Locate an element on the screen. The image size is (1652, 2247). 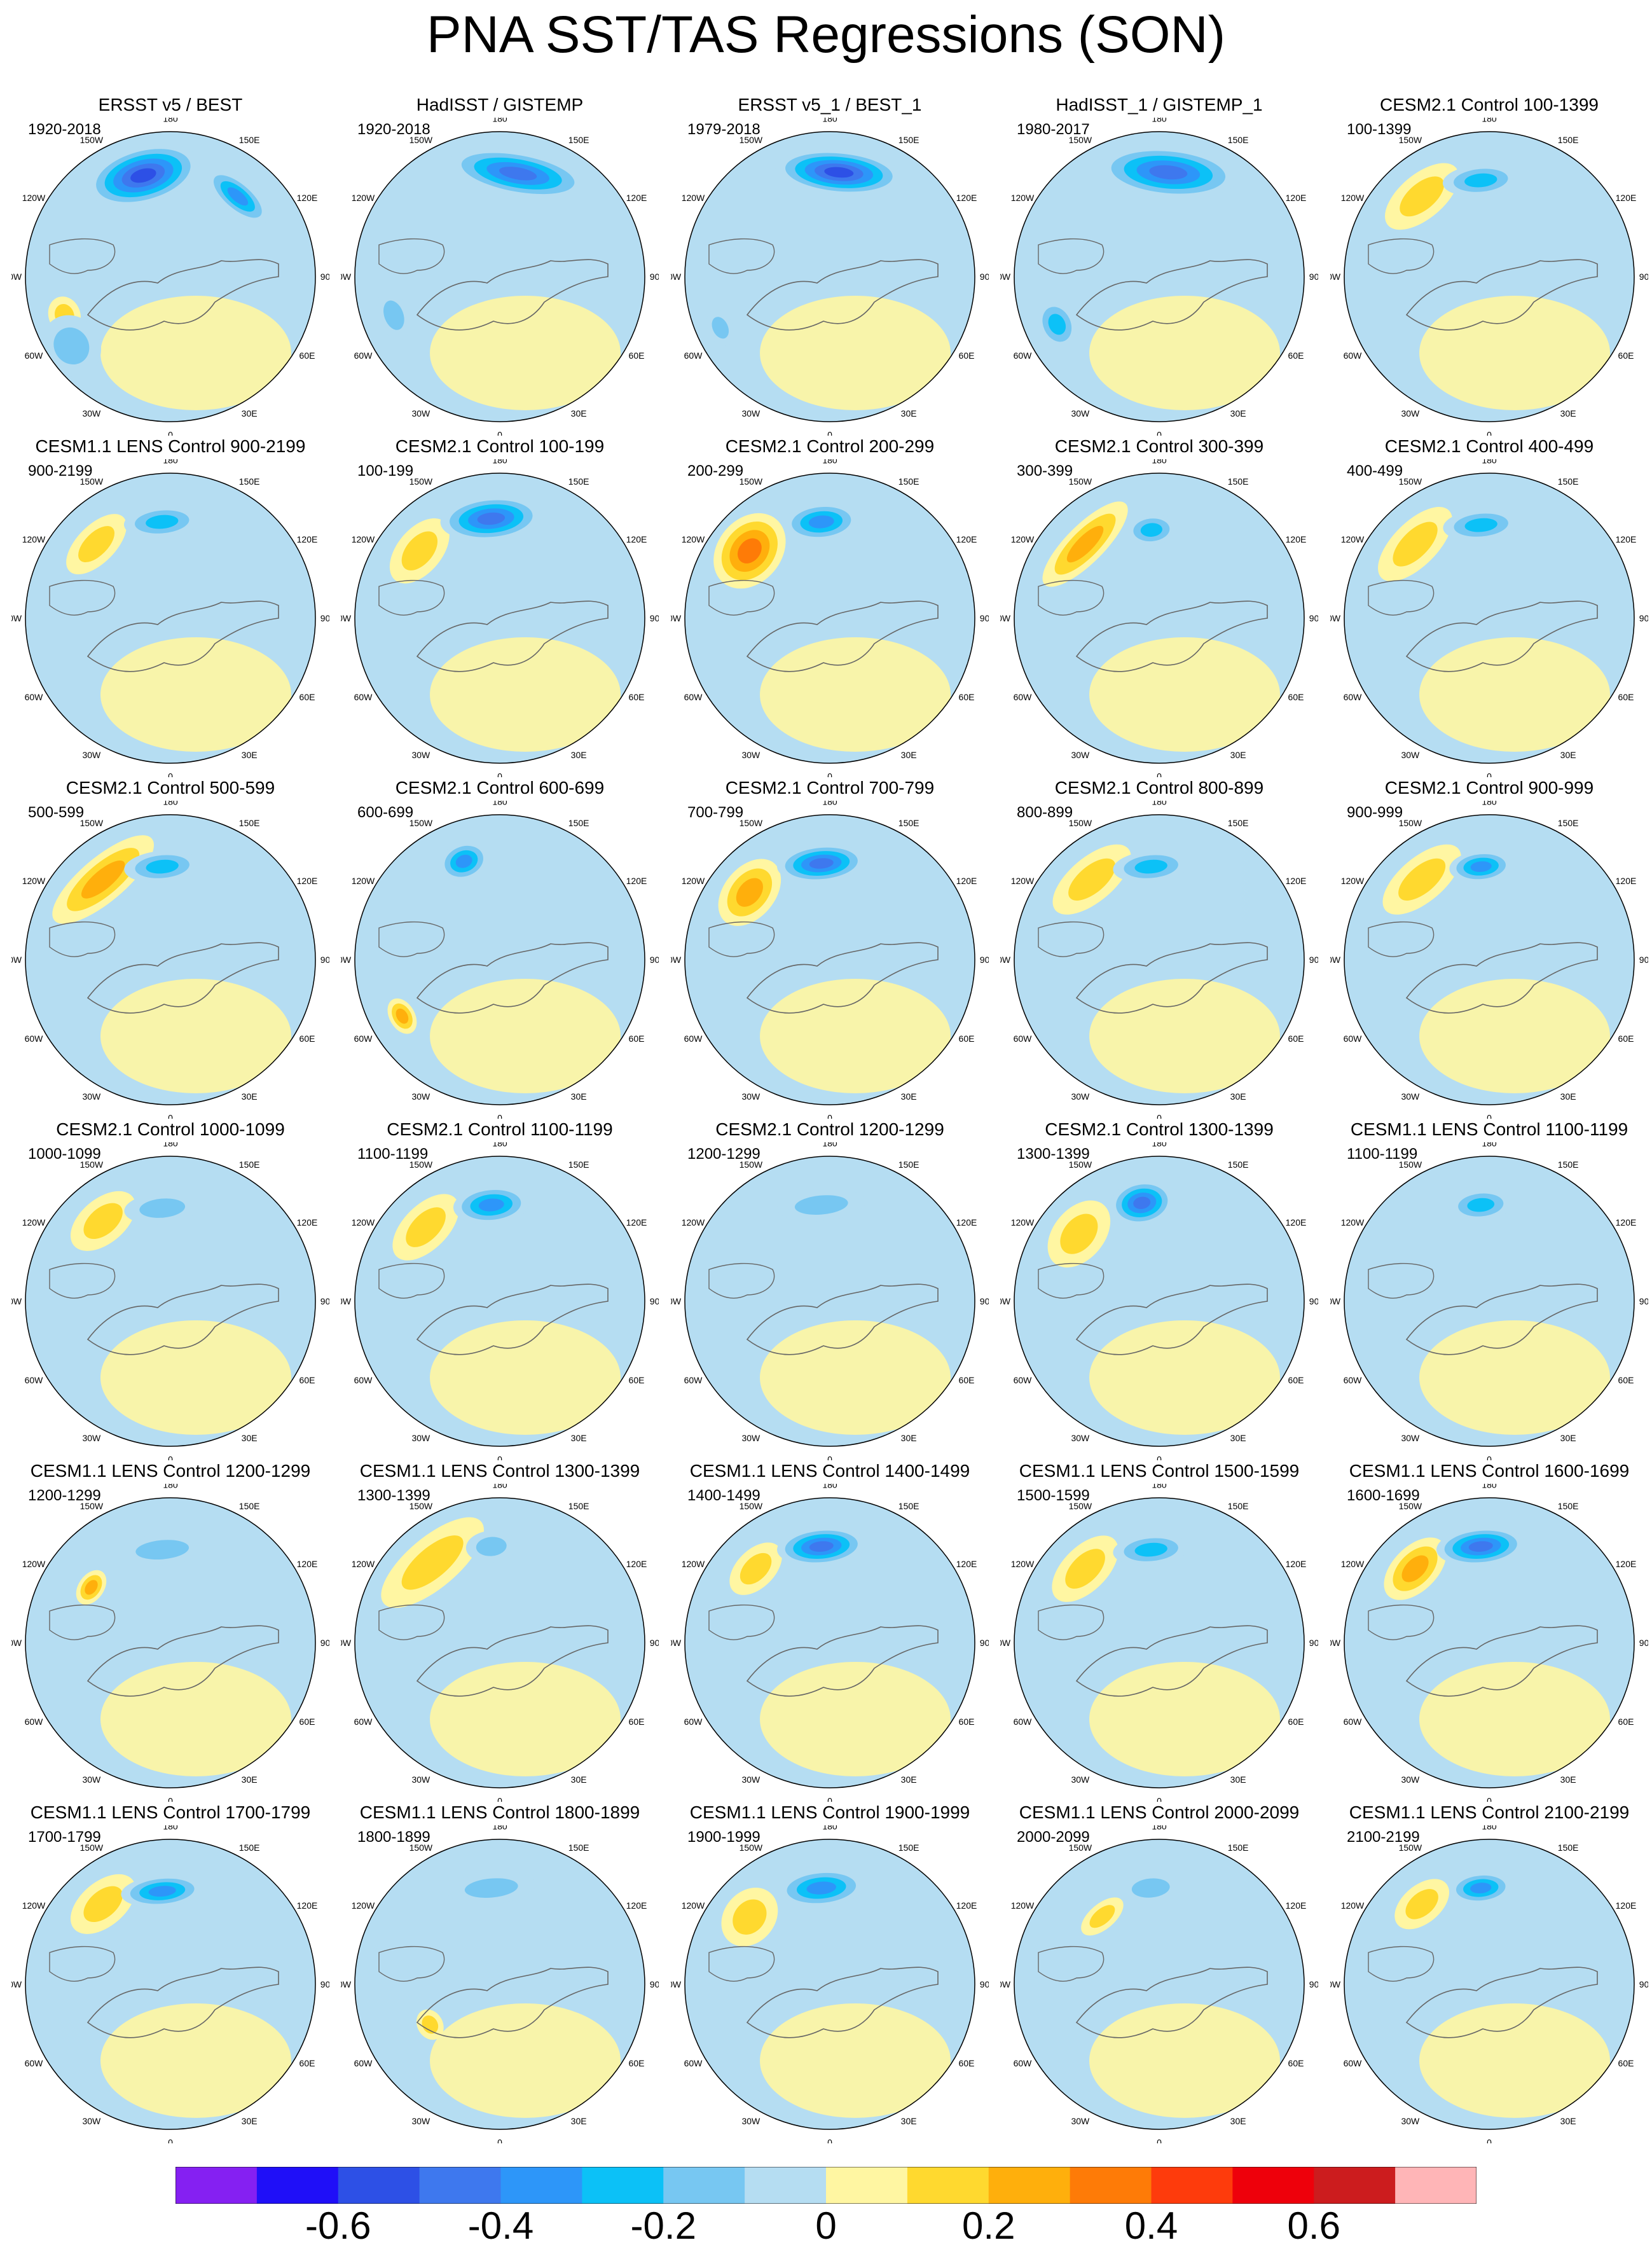
panel-period: 800-899 is located at coordinates (1045, 812).